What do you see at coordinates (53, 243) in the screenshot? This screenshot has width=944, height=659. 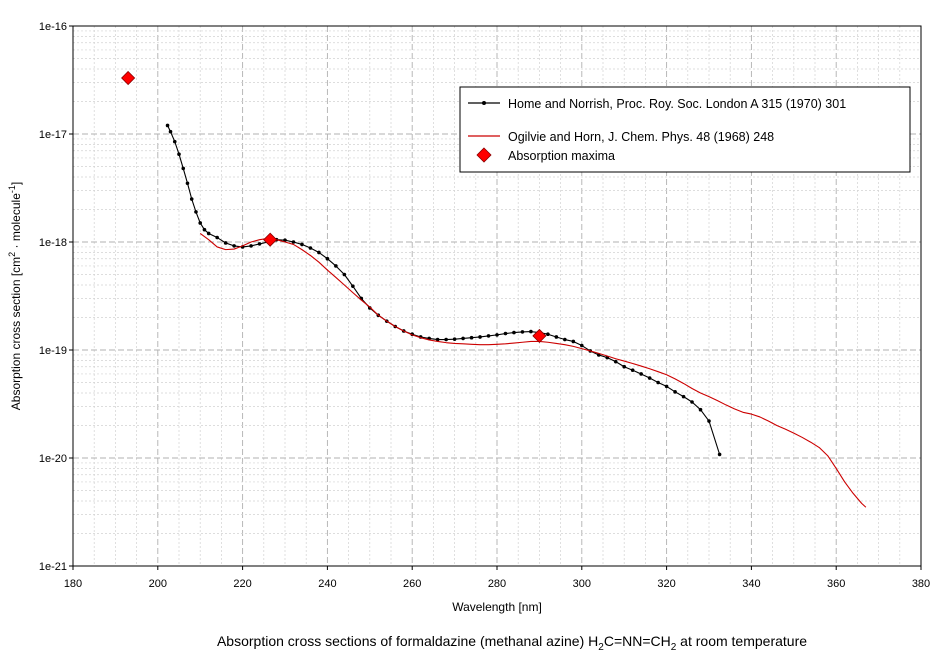 I see `y-tick-label: 1e-18` at bounding box center [53, 243].